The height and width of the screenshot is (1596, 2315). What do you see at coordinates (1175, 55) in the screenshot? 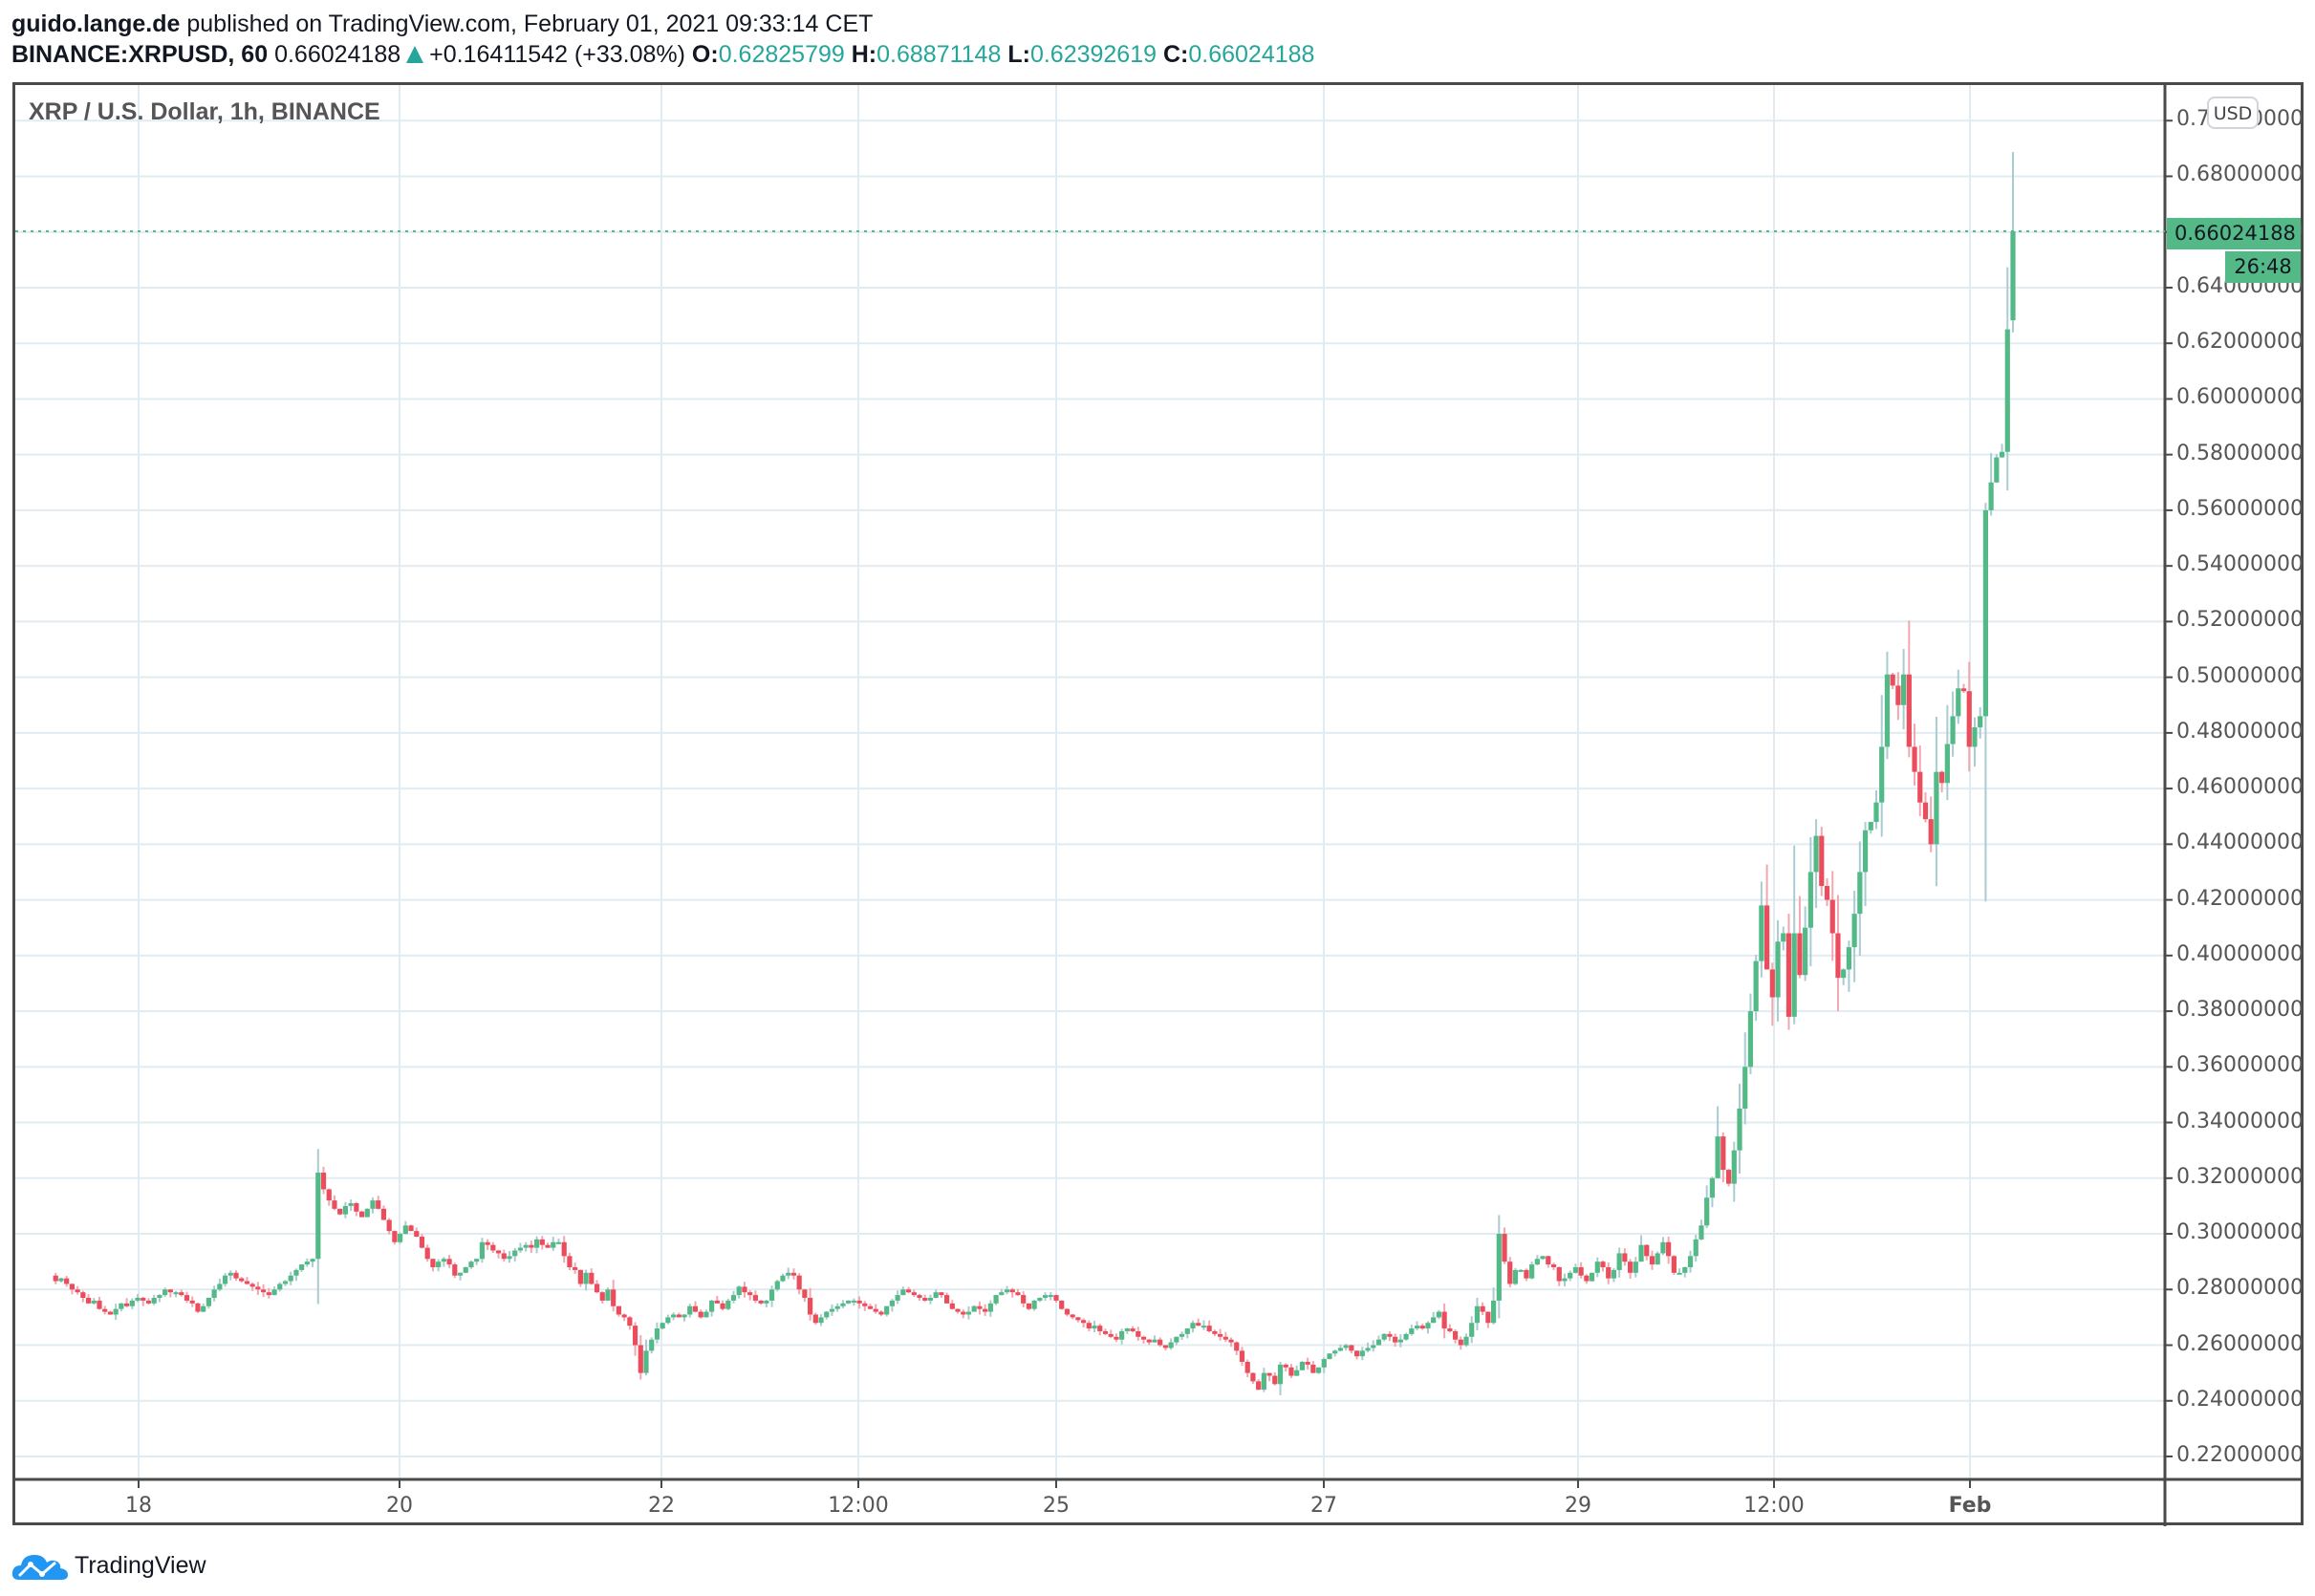
I see `close-label: C:` at bounding box center [1175, 55].